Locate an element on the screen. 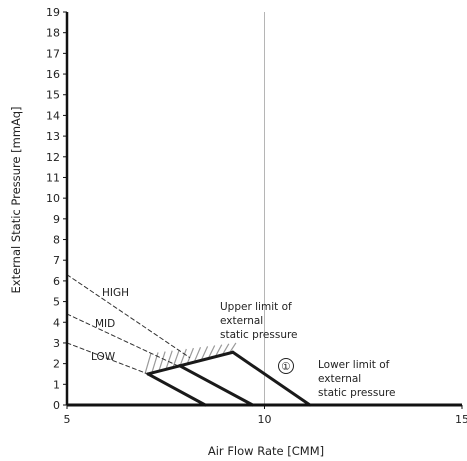  lower-limit-line-3: static pressure is located at coordinates (357, 393).